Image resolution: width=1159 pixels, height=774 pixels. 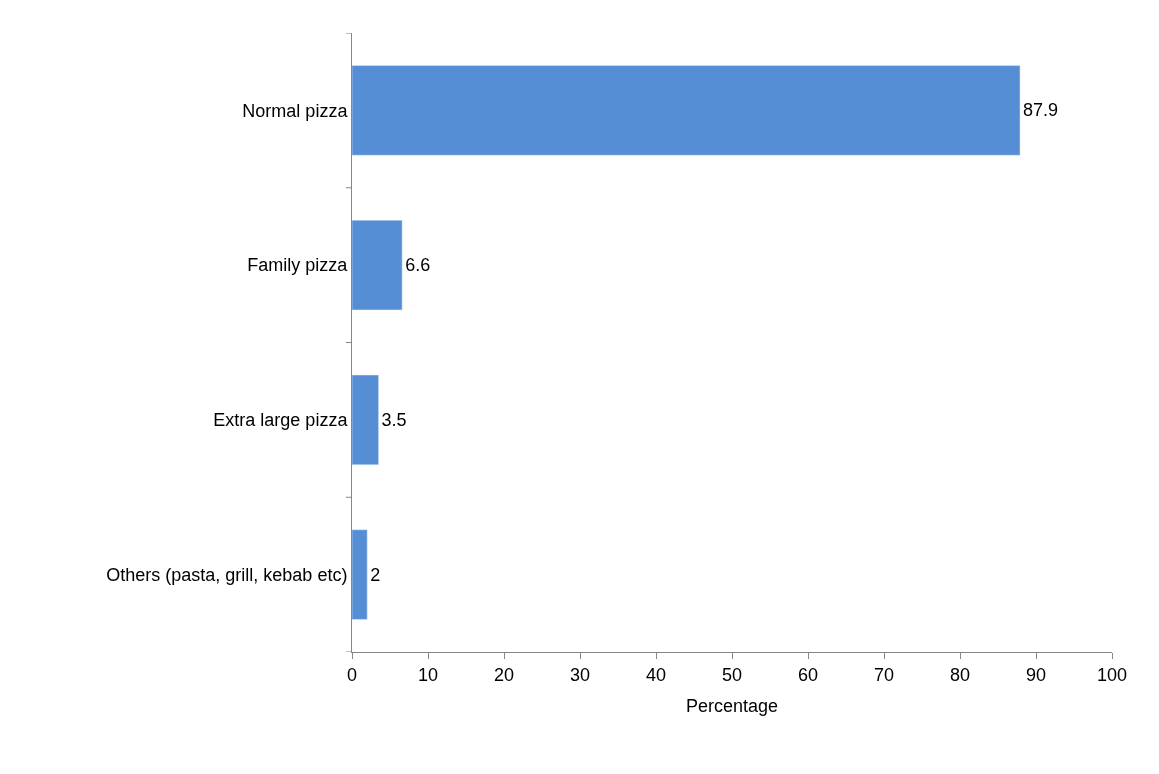 What do you see at coordinates (227, 574) in the screenshot?
I see `y-tick-label: Others (pasta, grill, kebab etc)` at bounding box center [227, 574].